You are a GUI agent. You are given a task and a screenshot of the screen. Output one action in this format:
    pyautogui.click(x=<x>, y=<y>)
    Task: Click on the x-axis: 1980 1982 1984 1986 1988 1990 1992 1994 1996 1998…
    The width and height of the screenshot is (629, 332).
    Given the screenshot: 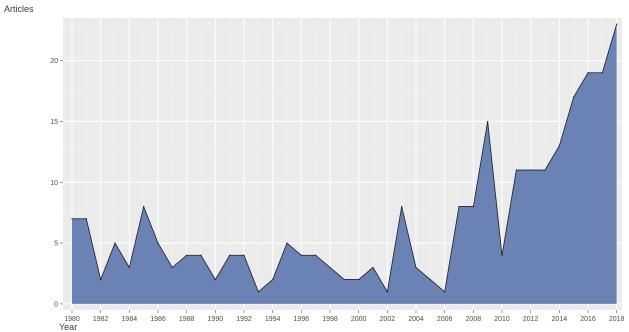 What is the action you would take?
    pyautogui.click(x=344, y=316)
    